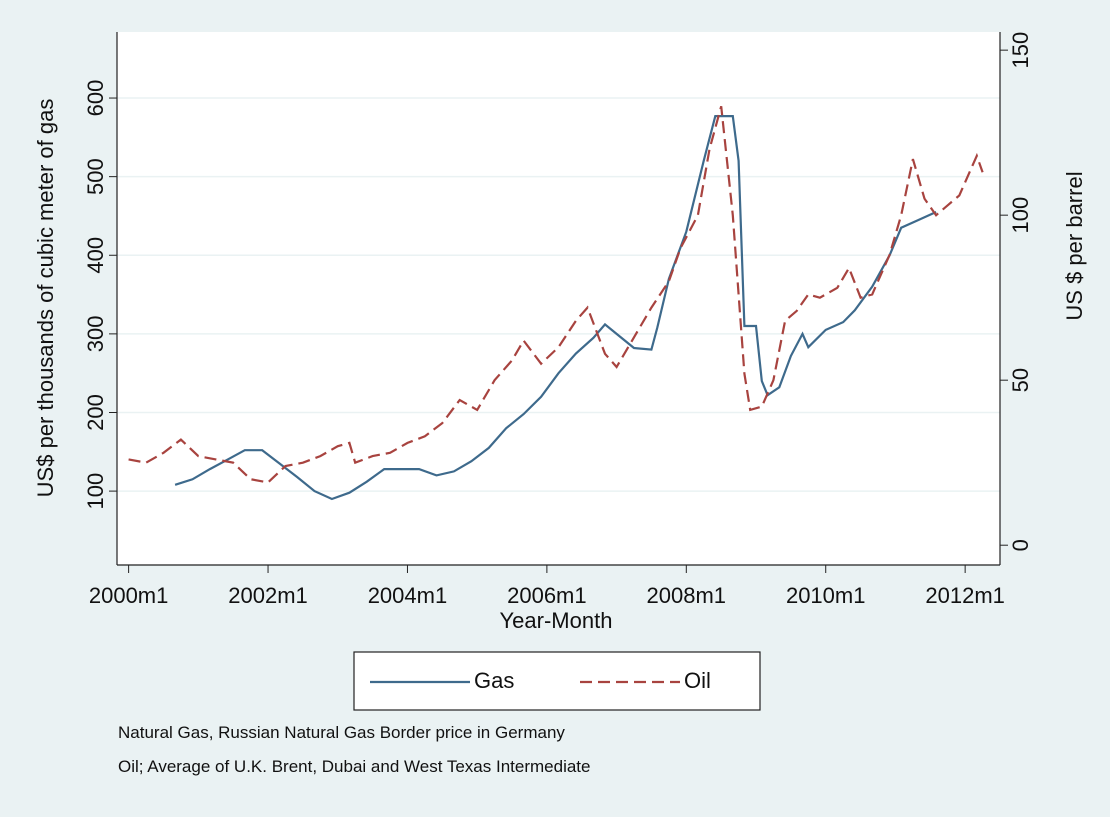 Image resolution: width=1110 pixels, height=817 pixels. What do you see at coordinates (494, 680) in the screenshot?
I see `legend-label: Gas` at bounding box center [494, 680].